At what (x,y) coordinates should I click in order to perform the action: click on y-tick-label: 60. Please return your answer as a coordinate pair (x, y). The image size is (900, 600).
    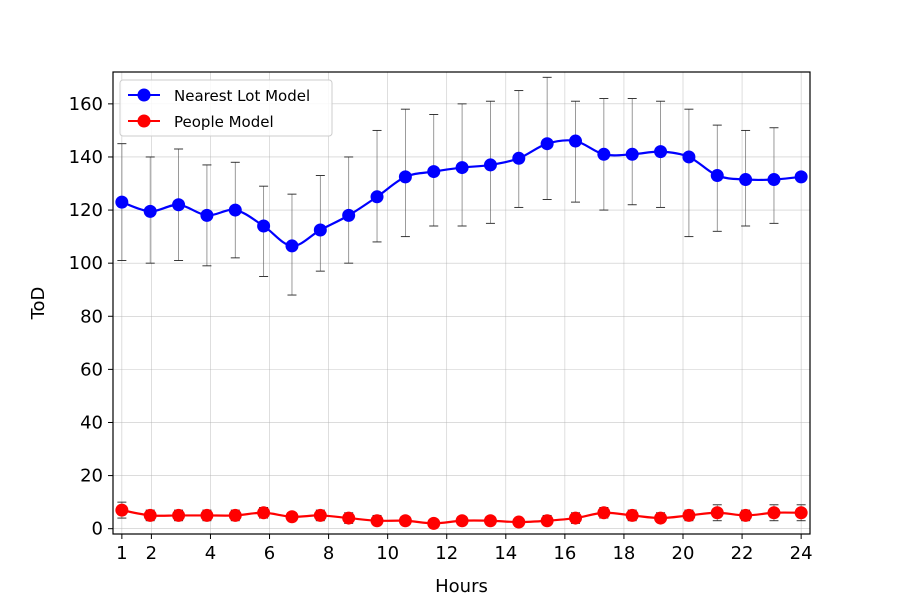
    Looking at the image, I should click on (91, 369).